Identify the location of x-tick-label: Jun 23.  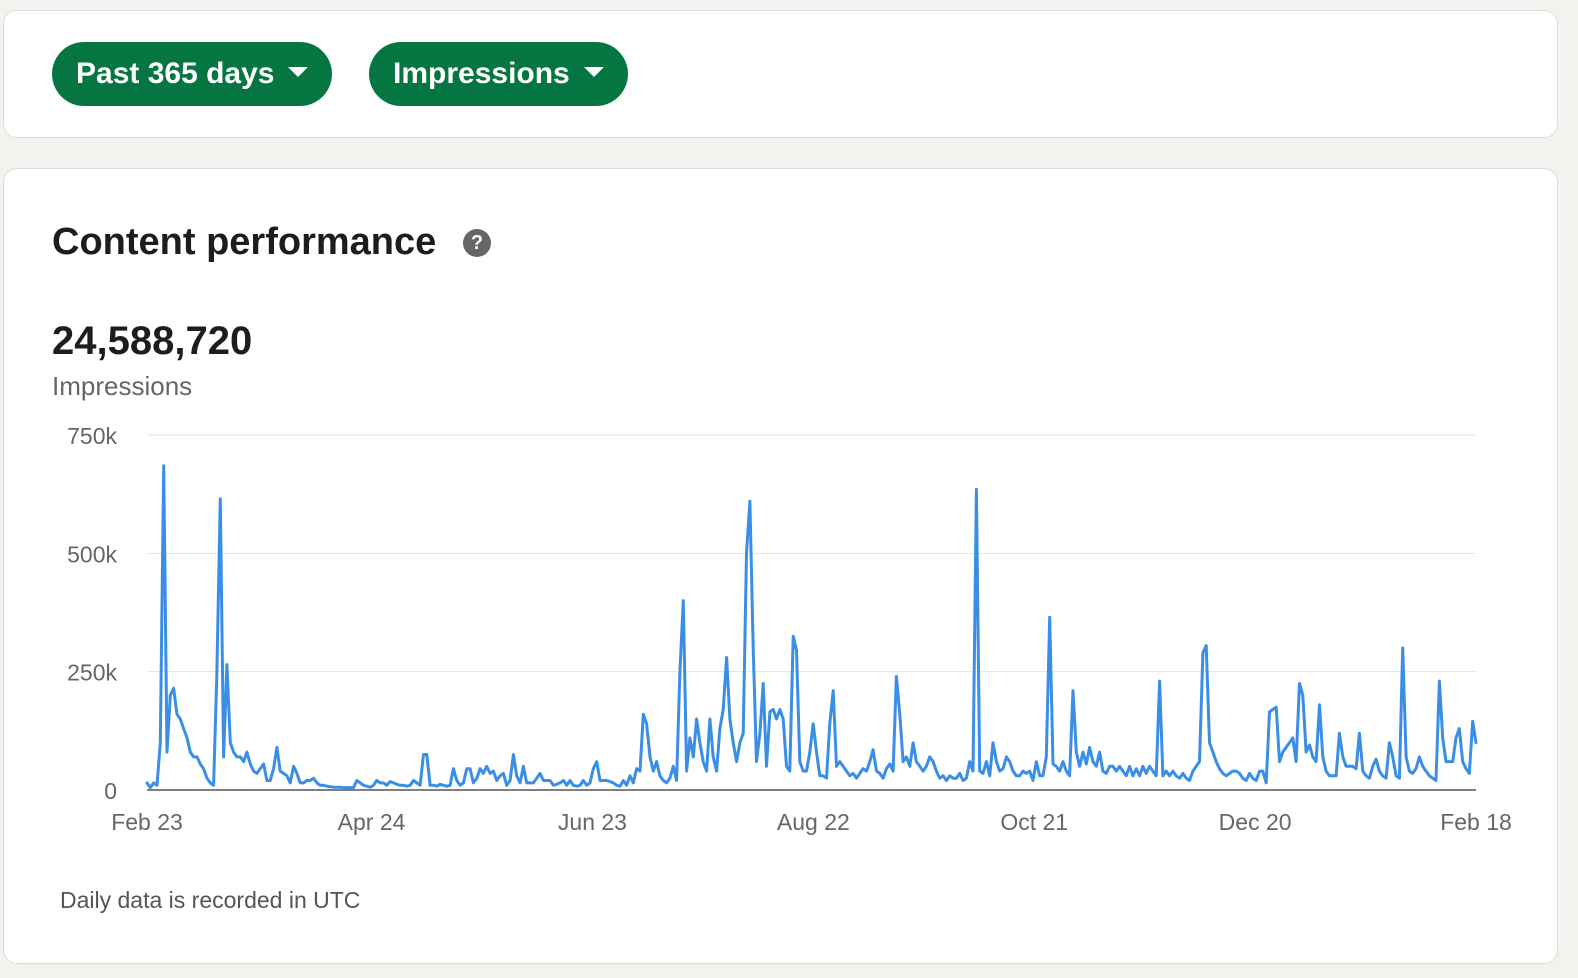
(592, 822).